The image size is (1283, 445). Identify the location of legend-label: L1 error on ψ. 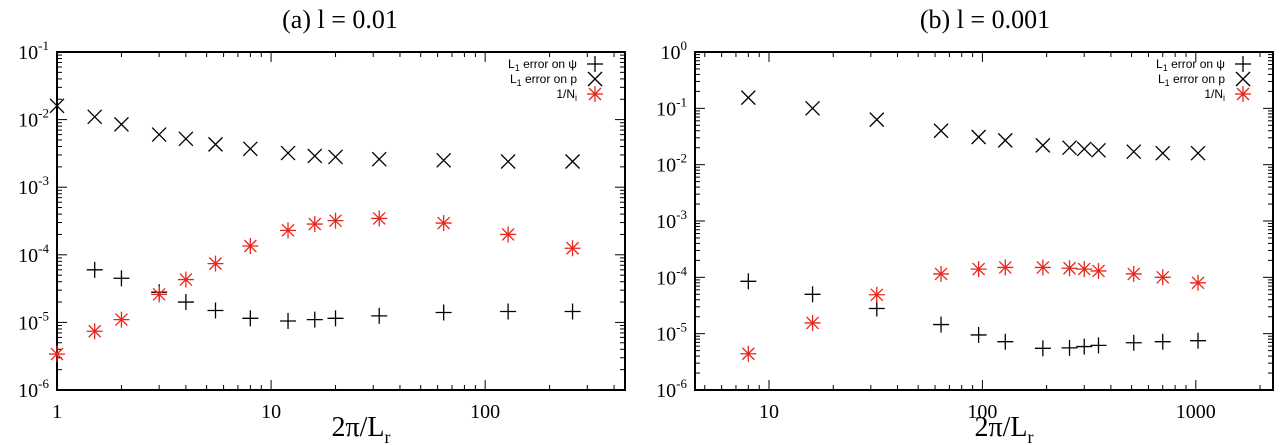
(1190, 65).